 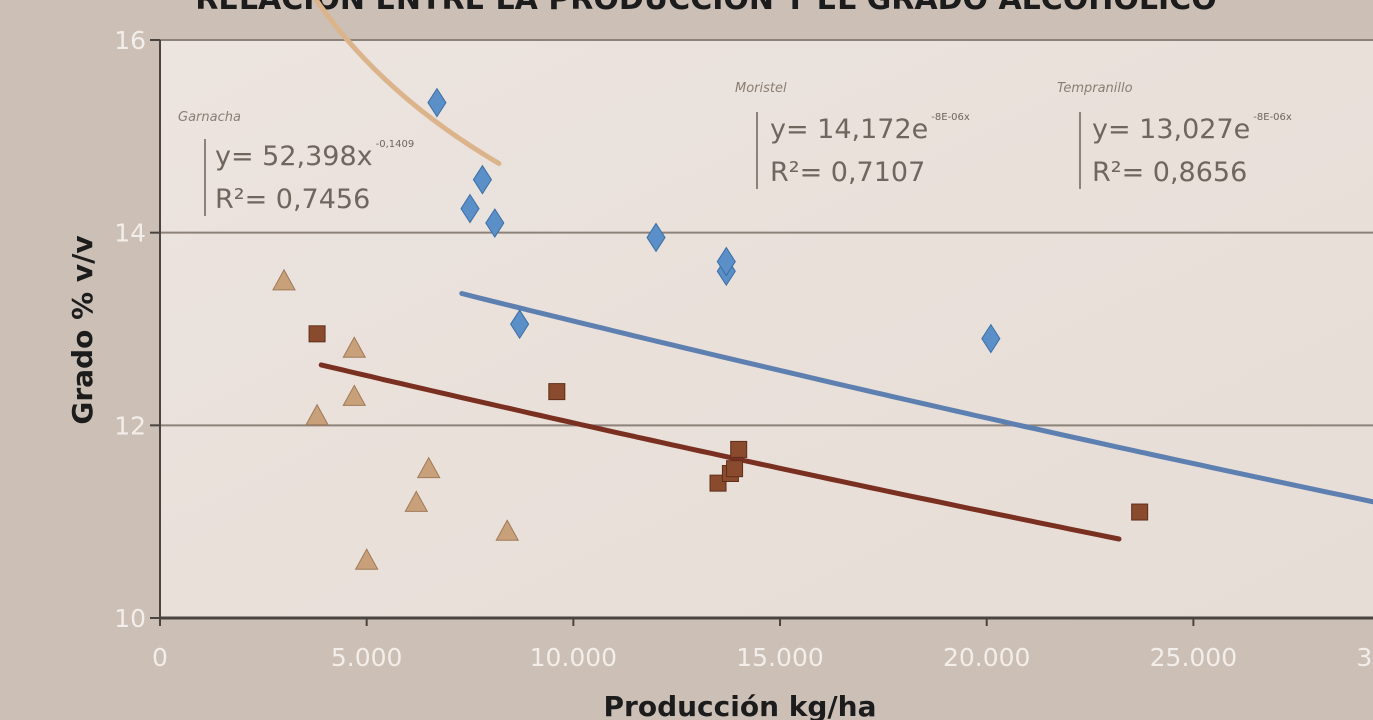 I want to click on y-axis-label: Grado % v/v, so click(x=82, y=329).